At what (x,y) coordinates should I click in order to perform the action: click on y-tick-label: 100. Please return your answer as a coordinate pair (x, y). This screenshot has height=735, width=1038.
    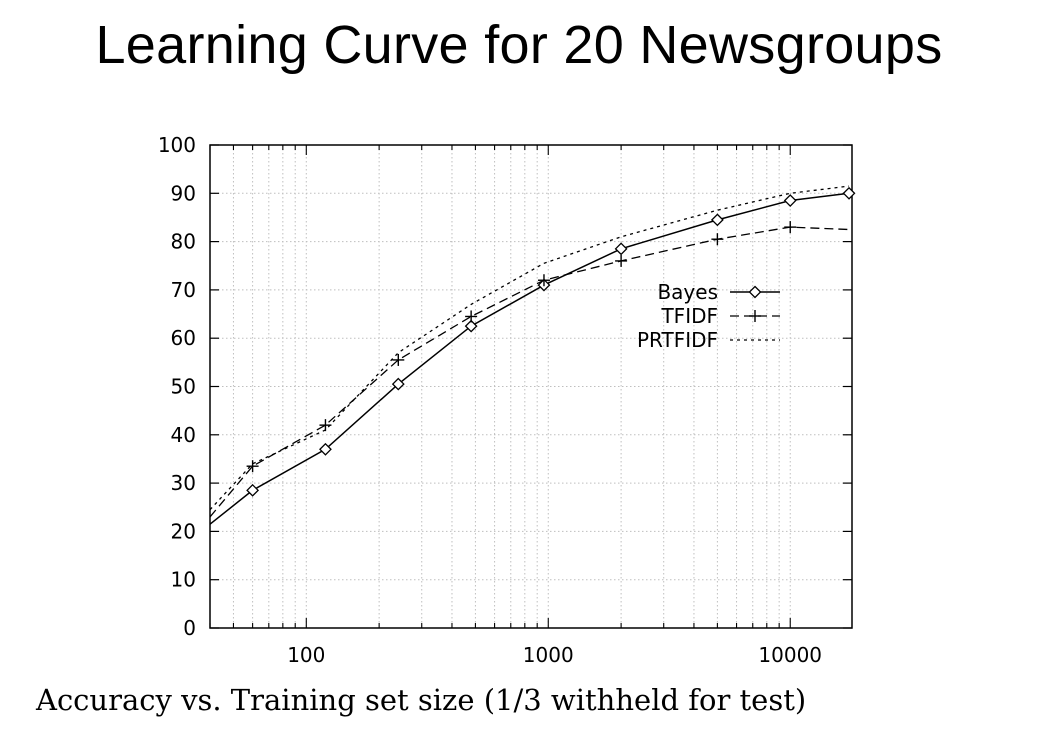
    Looking at the image, I should click on (177, 145).